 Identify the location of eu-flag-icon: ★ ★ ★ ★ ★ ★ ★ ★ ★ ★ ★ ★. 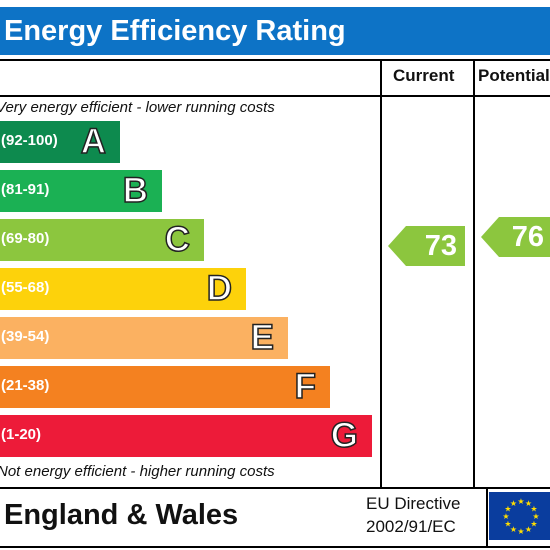
(519, 516).